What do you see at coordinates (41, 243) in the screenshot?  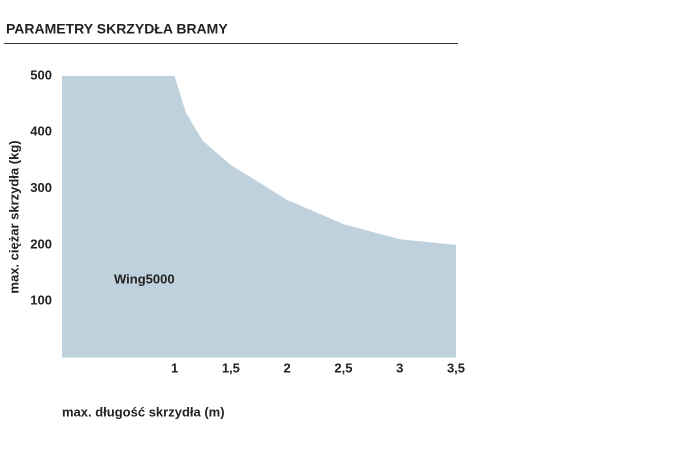 I see `y-tick-label: 200` at bounding box center [41, 243].